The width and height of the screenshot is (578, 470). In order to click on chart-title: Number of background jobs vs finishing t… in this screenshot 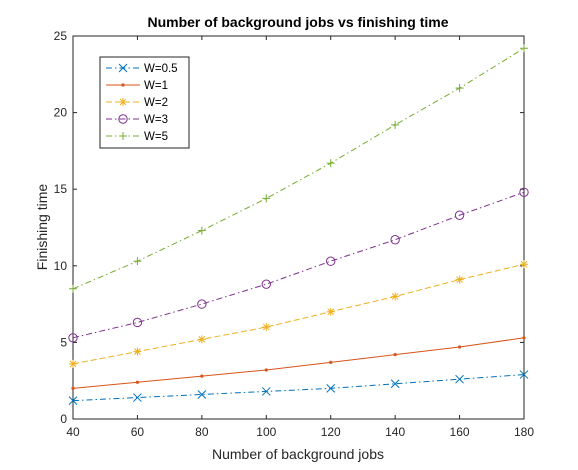, I will do `click(297, 22)`.